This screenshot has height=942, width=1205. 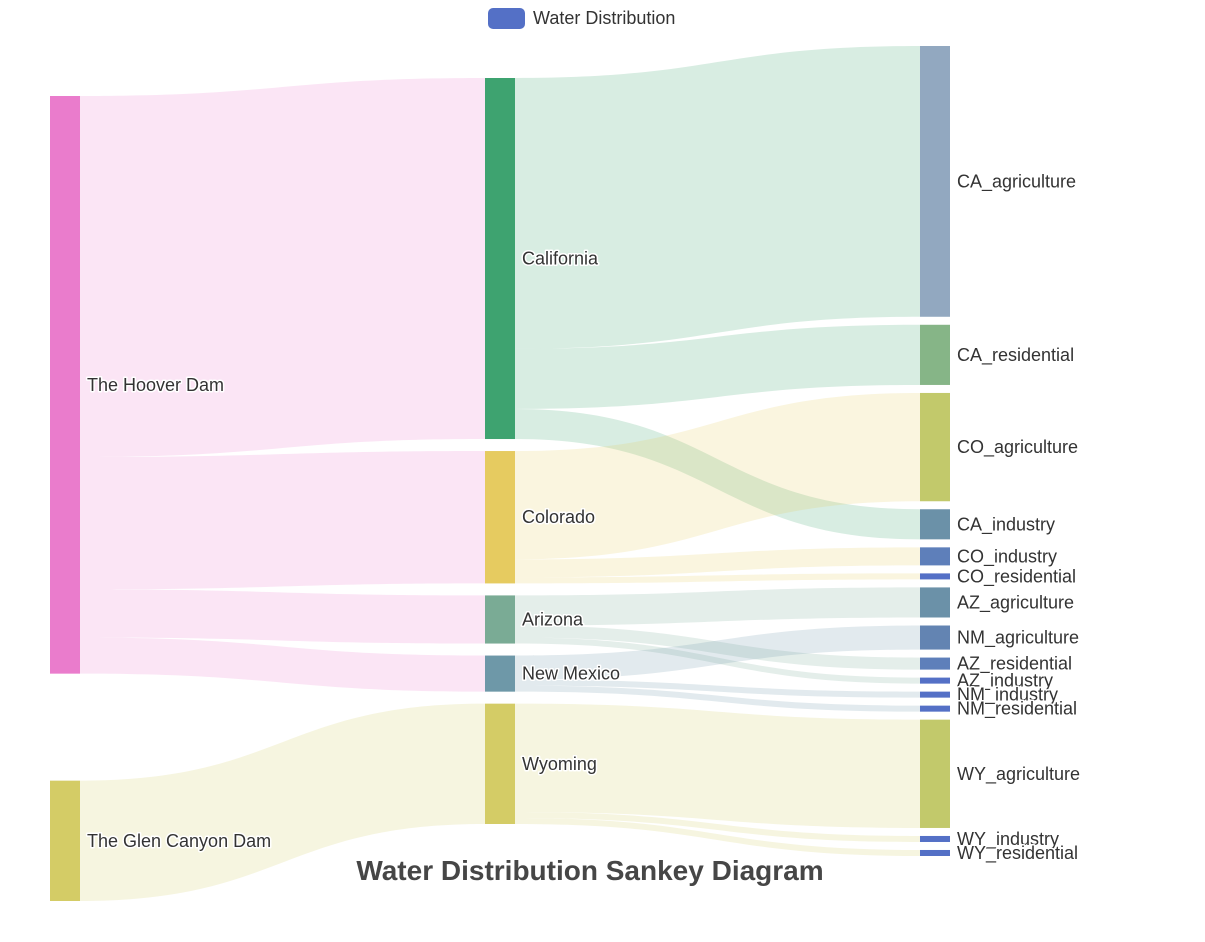 What do you see at coordinates (282, 802) in the screenshot?
I see `link-the-glen-canyon-dam-to-wyoming` at bounding box center [282, 802].